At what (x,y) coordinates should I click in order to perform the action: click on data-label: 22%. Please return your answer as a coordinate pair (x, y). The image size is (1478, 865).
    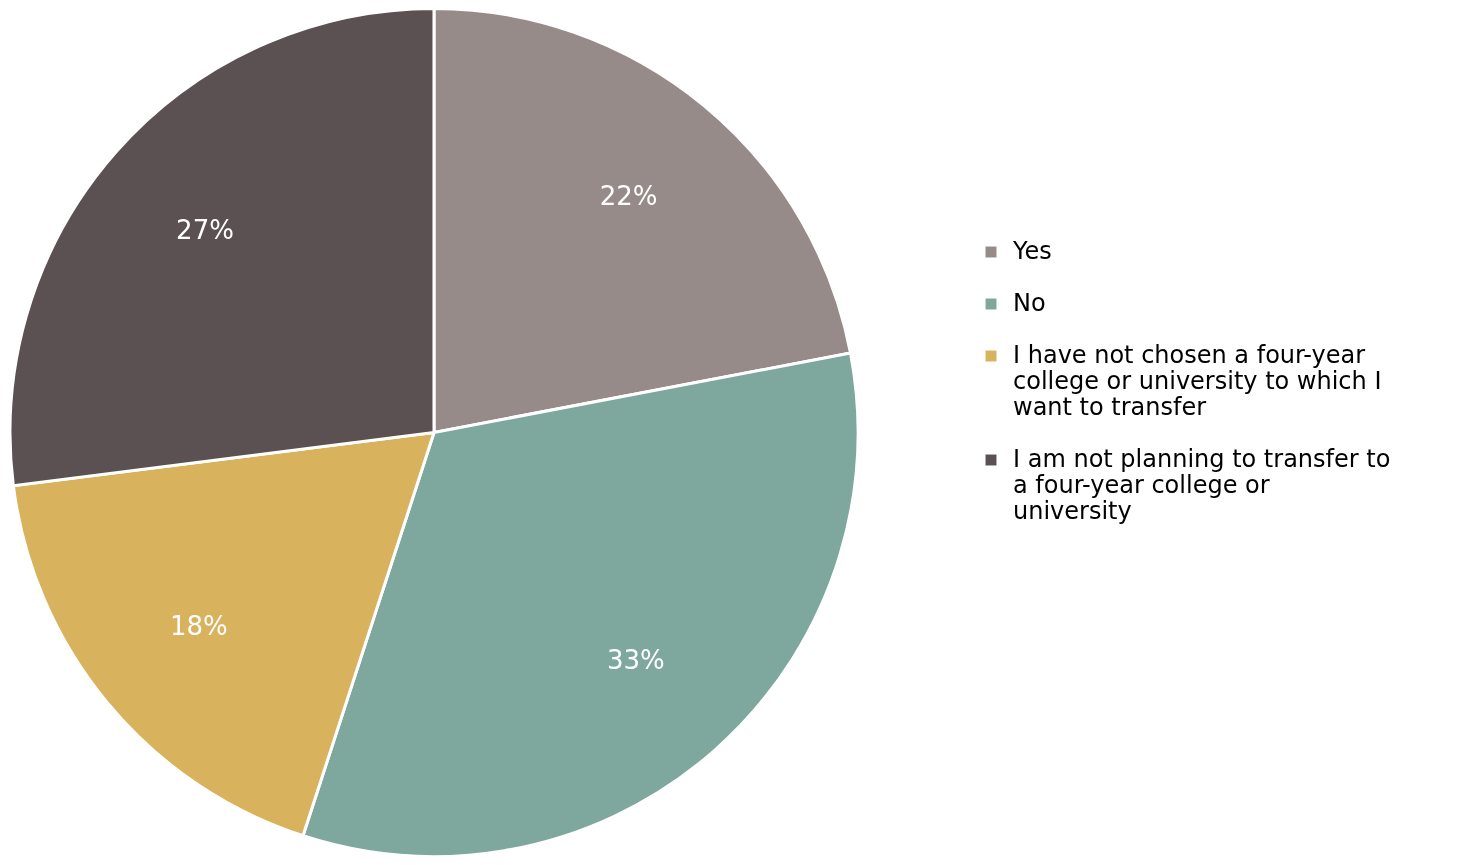
    Looking at the image, I should click on (628, 196).